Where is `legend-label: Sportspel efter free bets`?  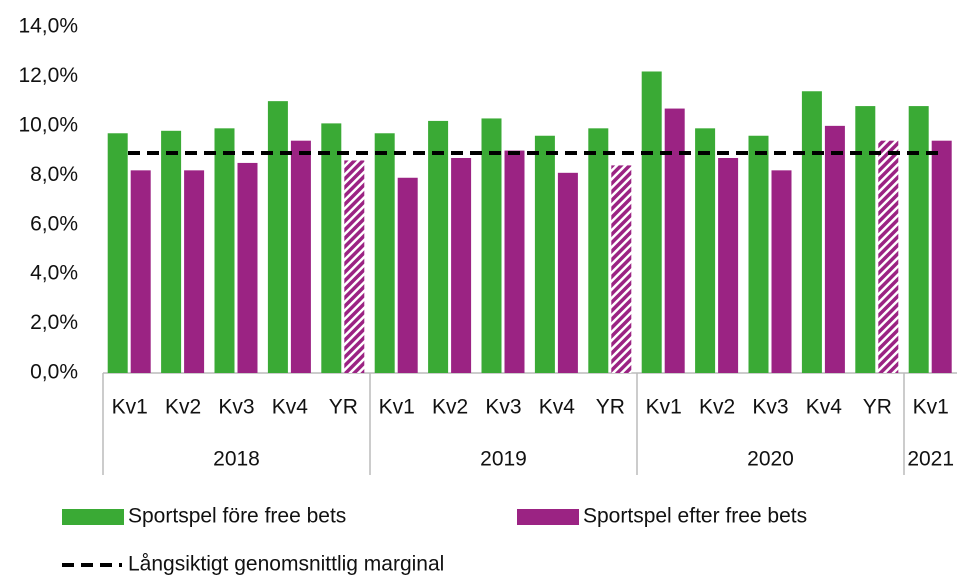 legend-label: Sportspel efter free bets is located at coordinates (695, 516).